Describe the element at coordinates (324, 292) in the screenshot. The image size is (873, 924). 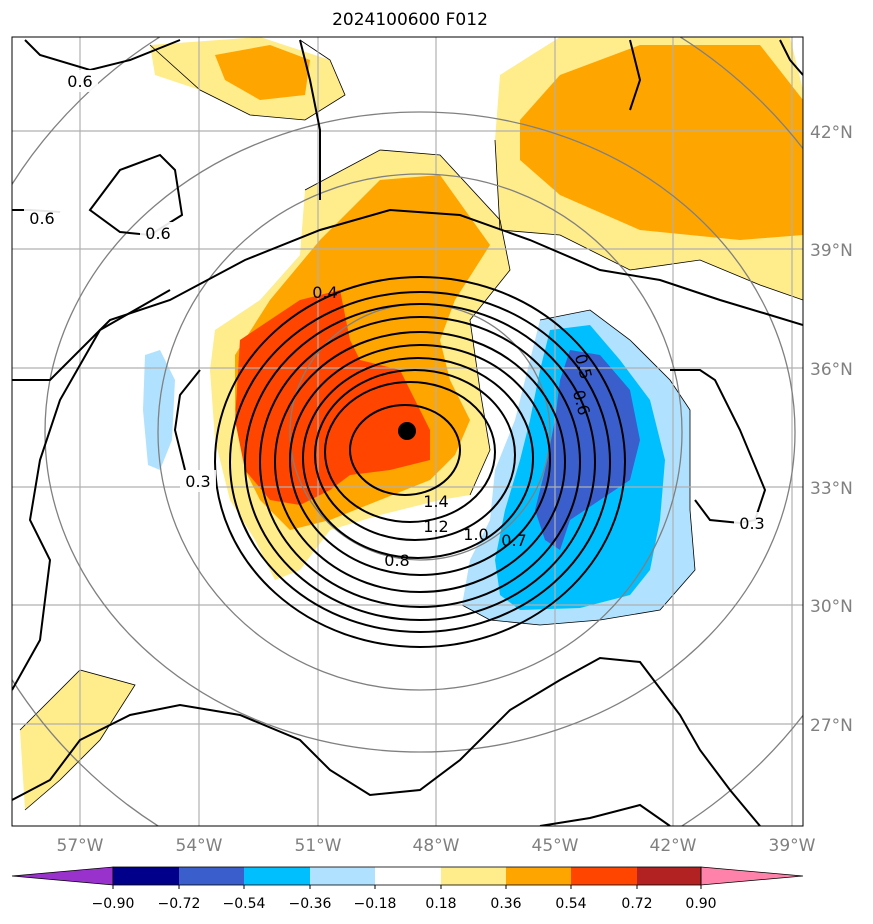
I see `contour-label-04: 0.4` at that location.